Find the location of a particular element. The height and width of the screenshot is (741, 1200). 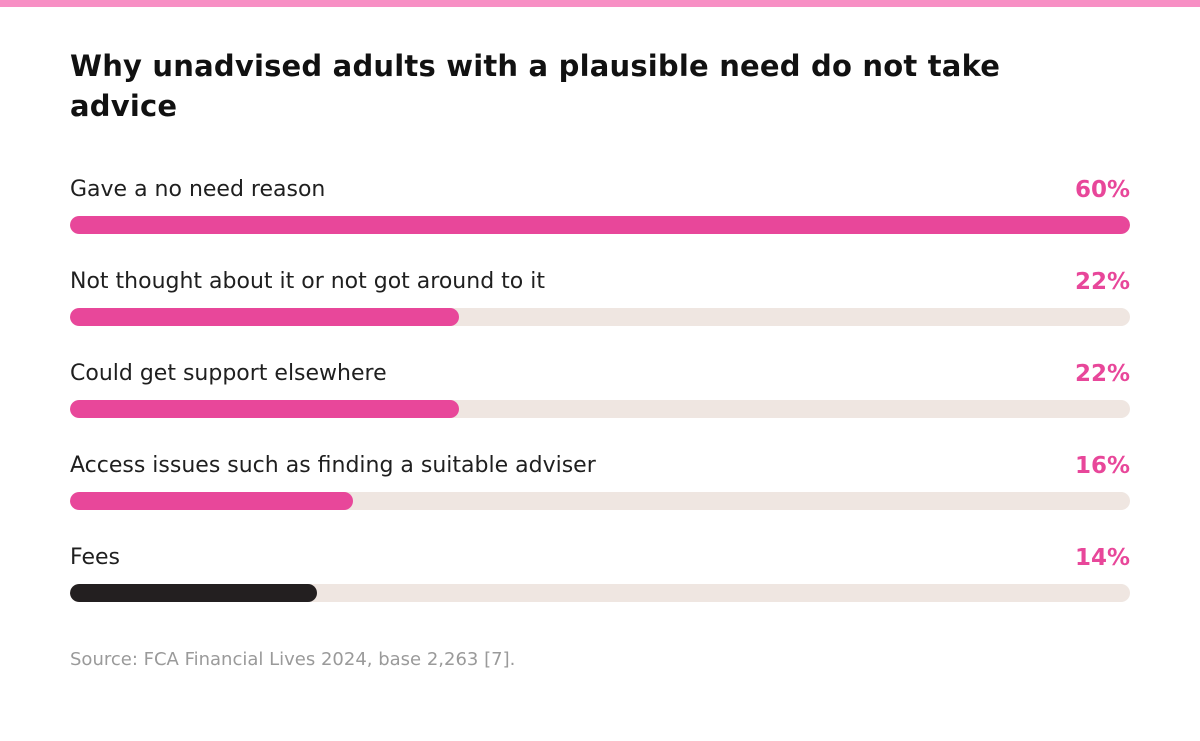

bar-row: Gave a no need reason 60% is located at coordinates (600, 216).